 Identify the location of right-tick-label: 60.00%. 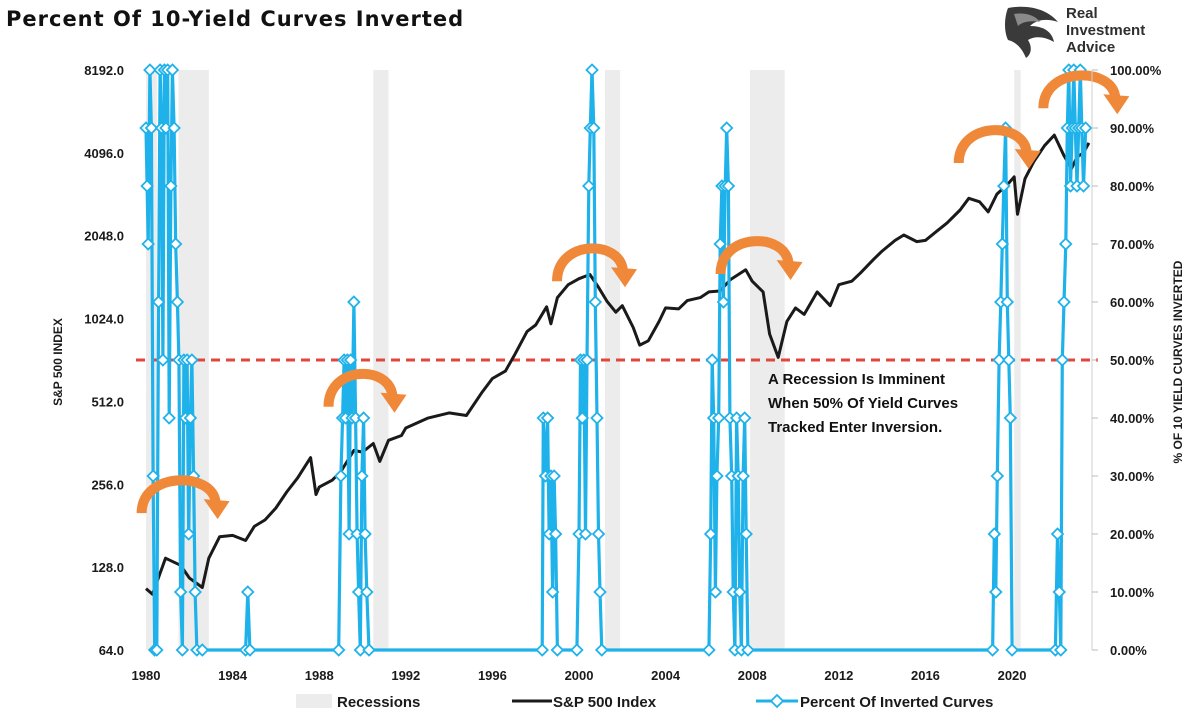
(1132, 302).